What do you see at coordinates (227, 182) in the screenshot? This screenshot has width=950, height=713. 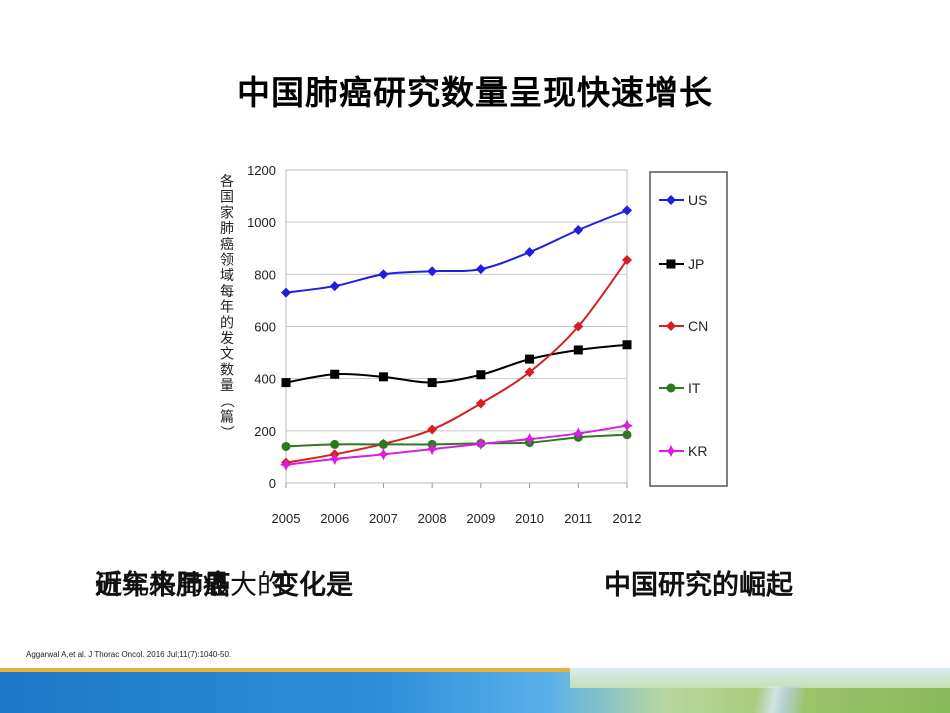 I see `y-axis-label-char: 各` at bounding box center [227, 182].